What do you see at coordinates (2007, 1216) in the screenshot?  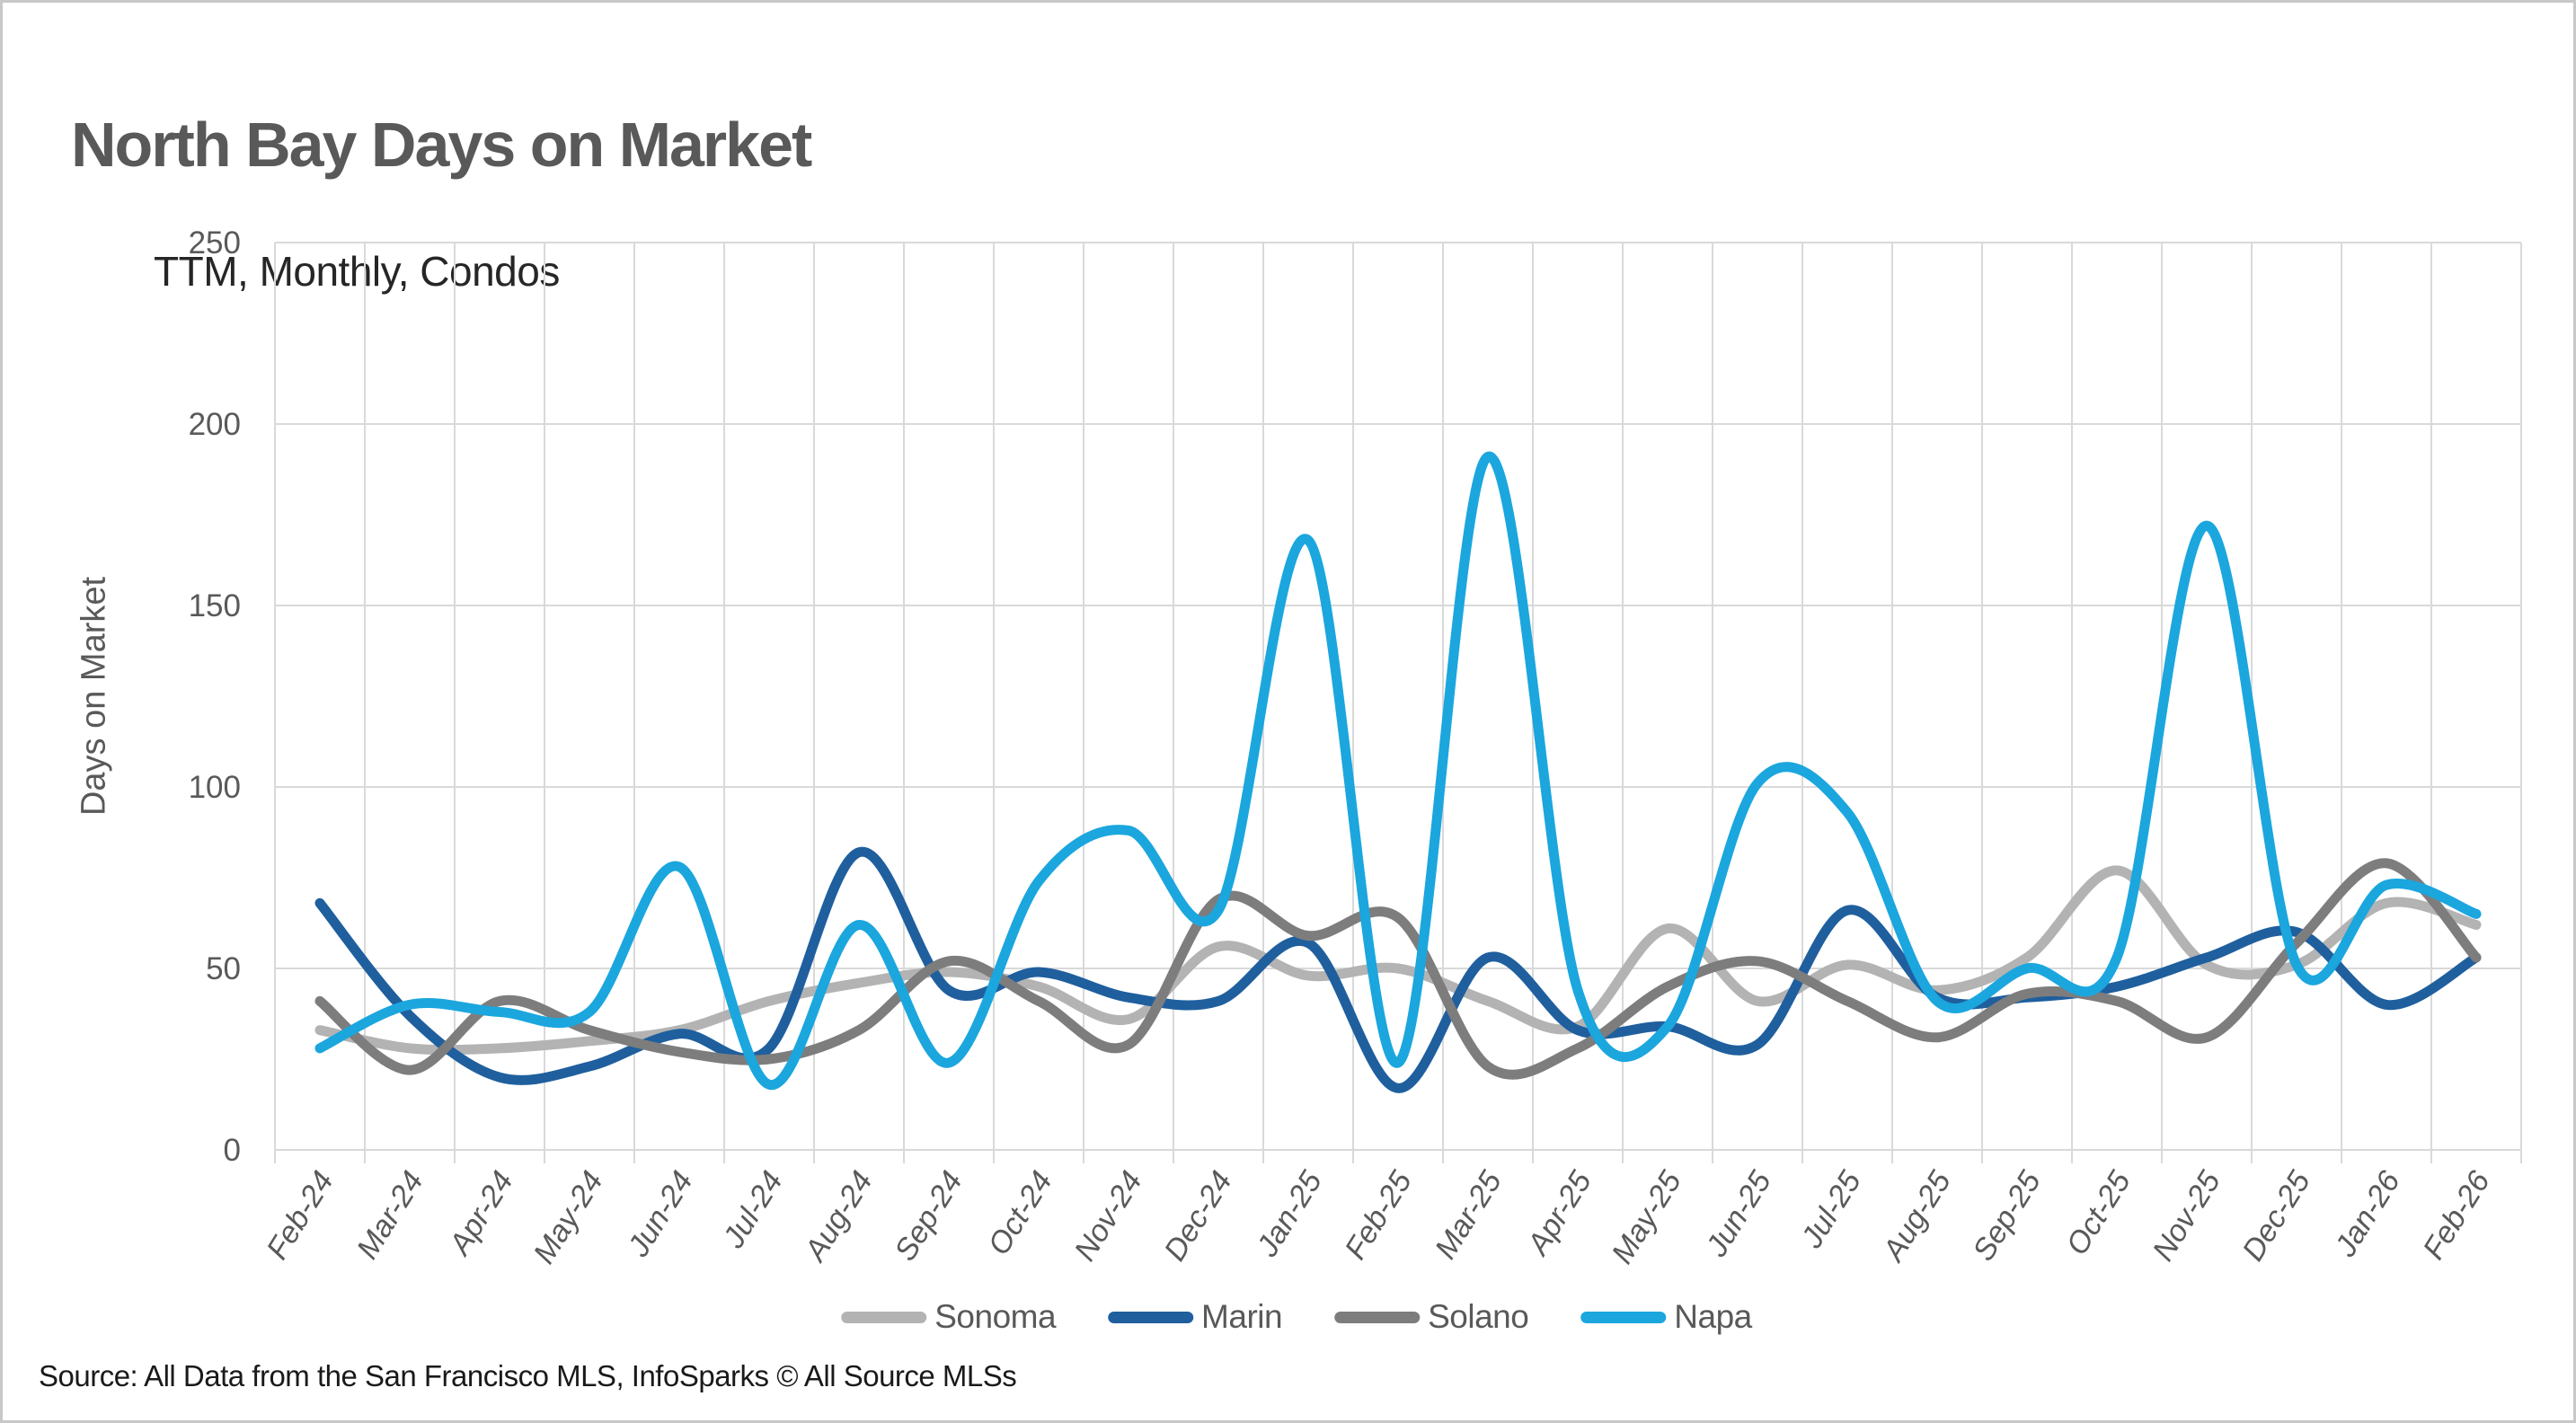 I see `x-tick-label-Sep-25: Sep-25` at bounding box center [2007, 1216].